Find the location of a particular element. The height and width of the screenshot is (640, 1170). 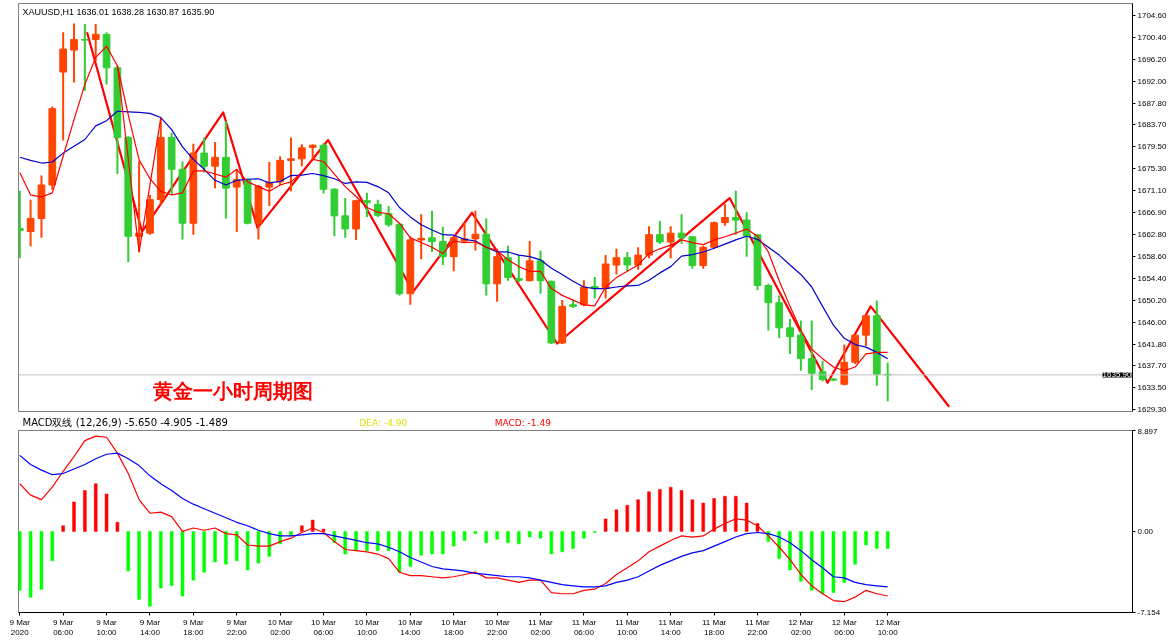

x-tick-label: 11 Mar 22:00 is located at coordinates (757, 627).